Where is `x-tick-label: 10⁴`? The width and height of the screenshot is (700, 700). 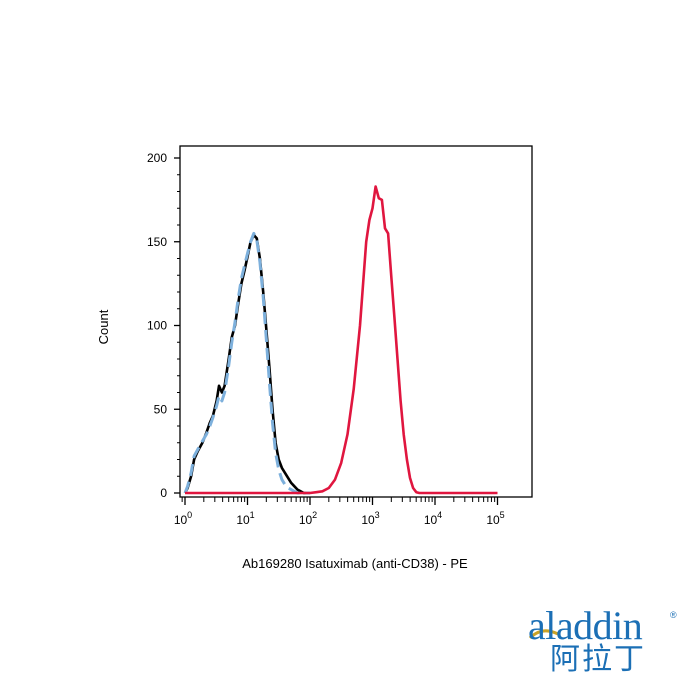 x-tick-label: 10⁴ is located at coordinates (433, 518).